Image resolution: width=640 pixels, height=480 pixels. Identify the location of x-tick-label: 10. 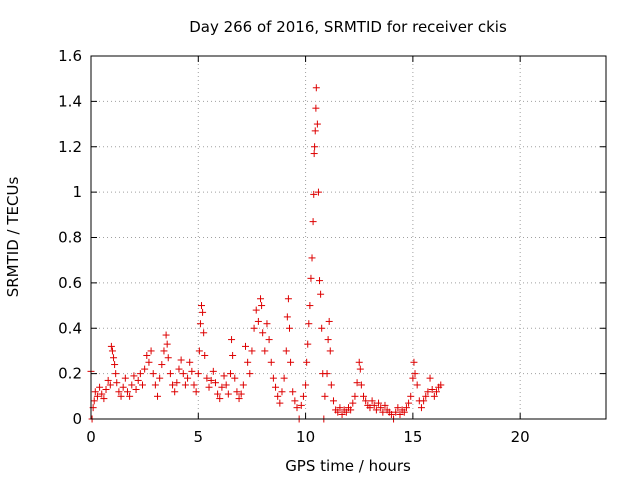
(305, 437).